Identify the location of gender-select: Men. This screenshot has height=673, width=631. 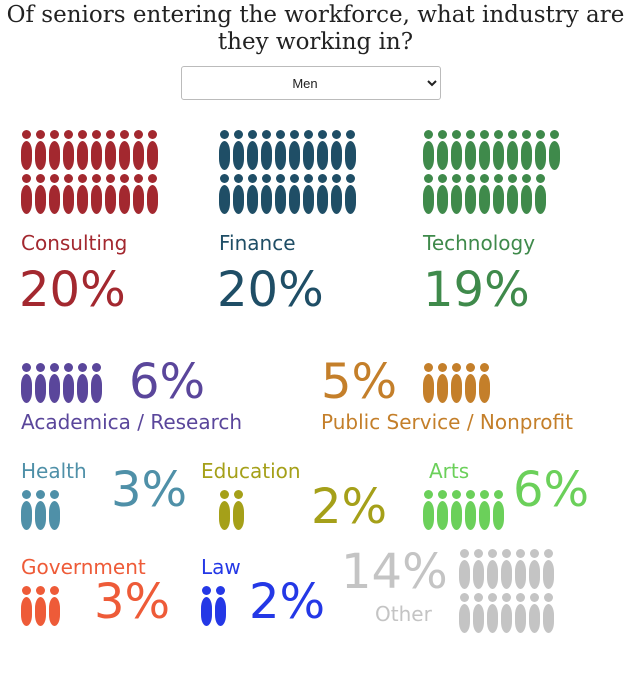
(311, 83).